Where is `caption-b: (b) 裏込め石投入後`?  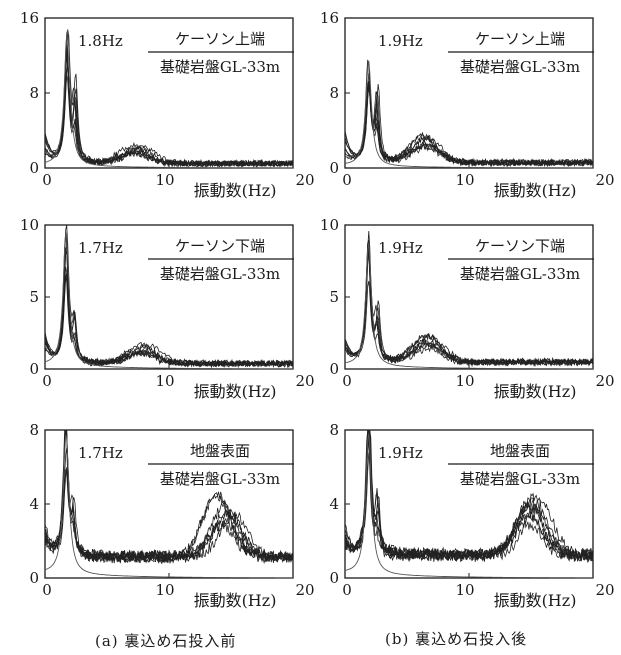
caption-b: (b) 裏込め石投入後 is located at coordinates (456, 639).